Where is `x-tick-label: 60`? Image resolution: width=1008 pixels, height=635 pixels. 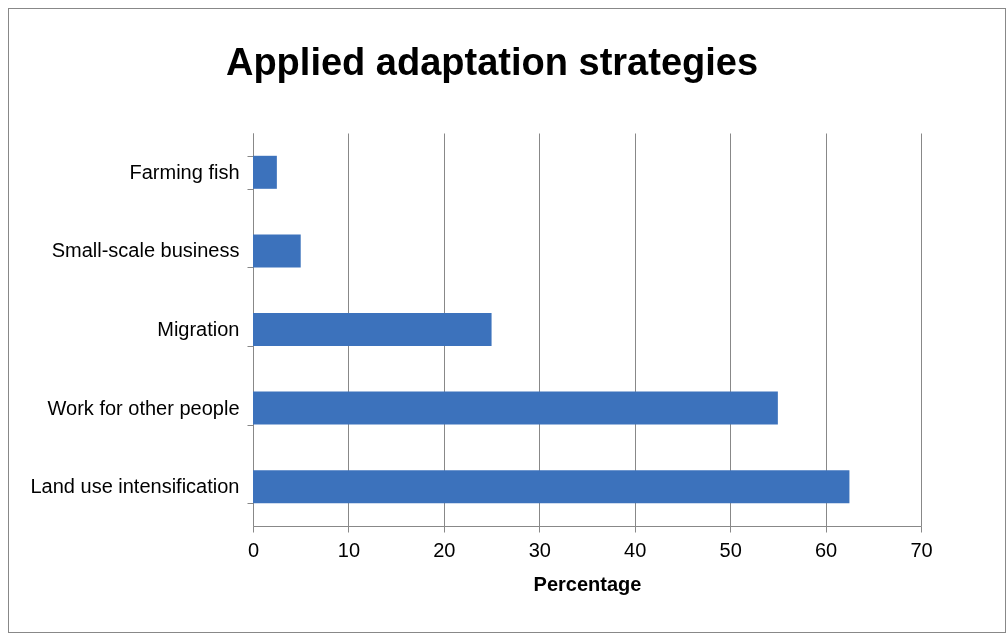
x-tick-label: 60 is located at coordinates (826, 549).